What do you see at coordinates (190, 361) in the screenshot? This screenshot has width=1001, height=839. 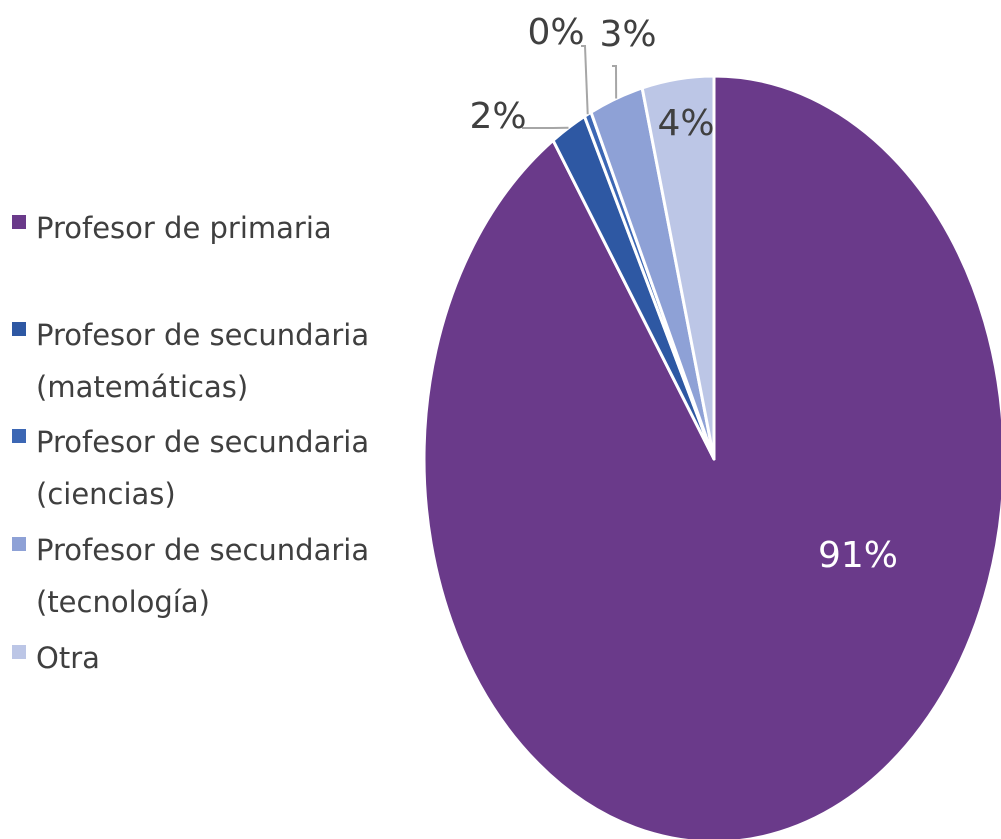 I see `legend-item-profesor-de-secundaria-matematicas: Profesor de secundaria (matemáticas)` at bounding box center [190, 361].